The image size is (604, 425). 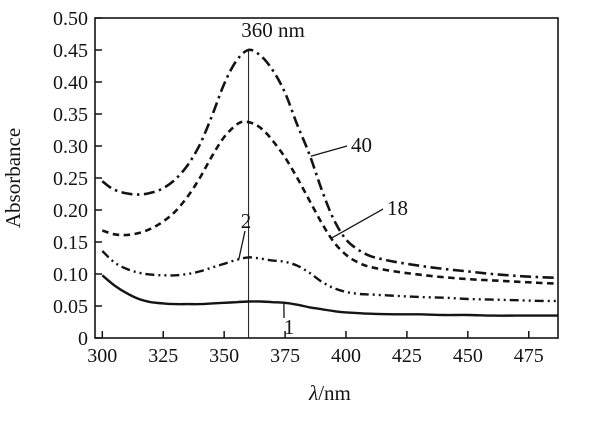 I want to click on x-axis-title: λ/nm, so click(x=329, y=393).